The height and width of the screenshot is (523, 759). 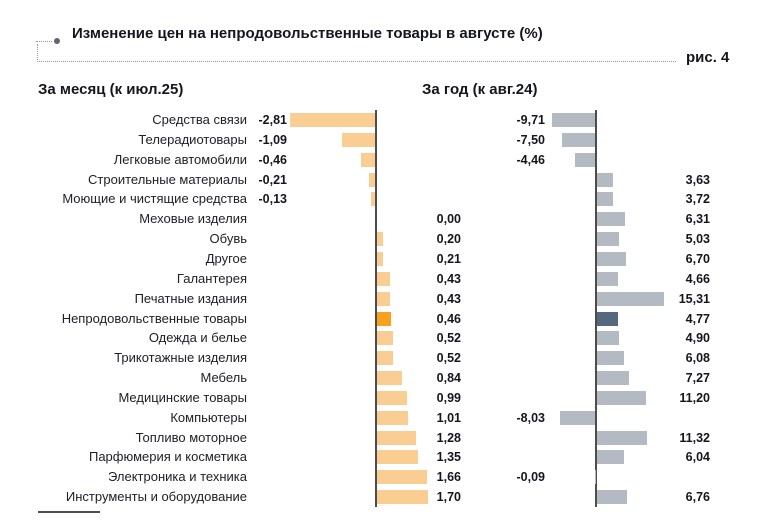 I want to click on category-label: Меховые изделия, so click(x=193, y=219).